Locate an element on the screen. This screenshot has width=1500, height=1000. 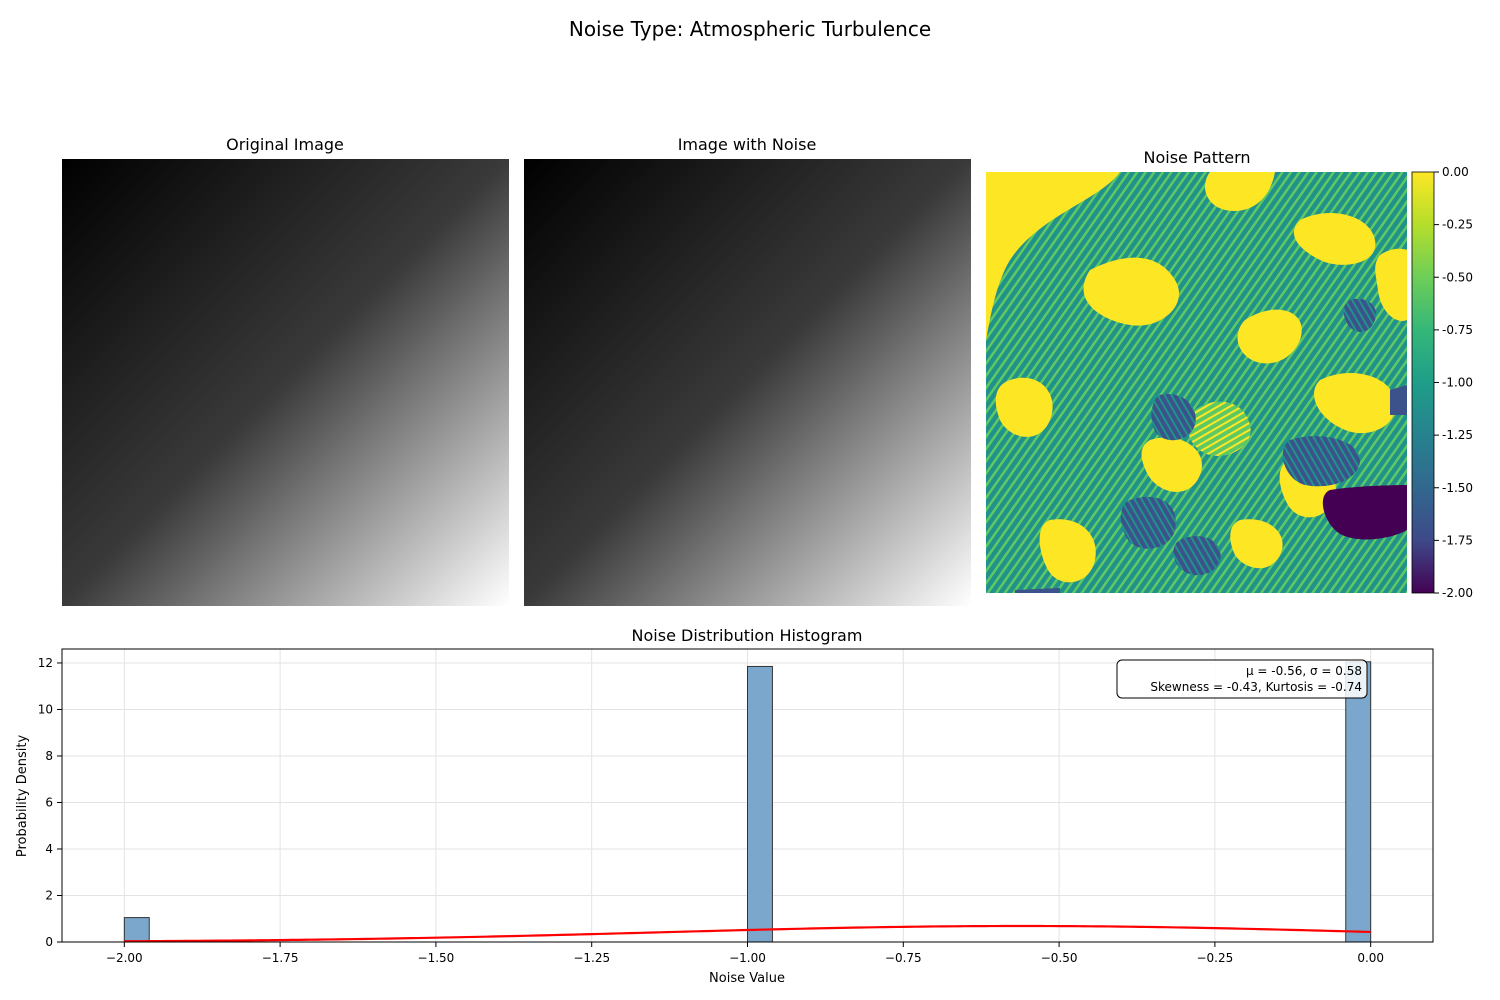
x-axis-label: Noise Value is located at coordinates (747, 978).